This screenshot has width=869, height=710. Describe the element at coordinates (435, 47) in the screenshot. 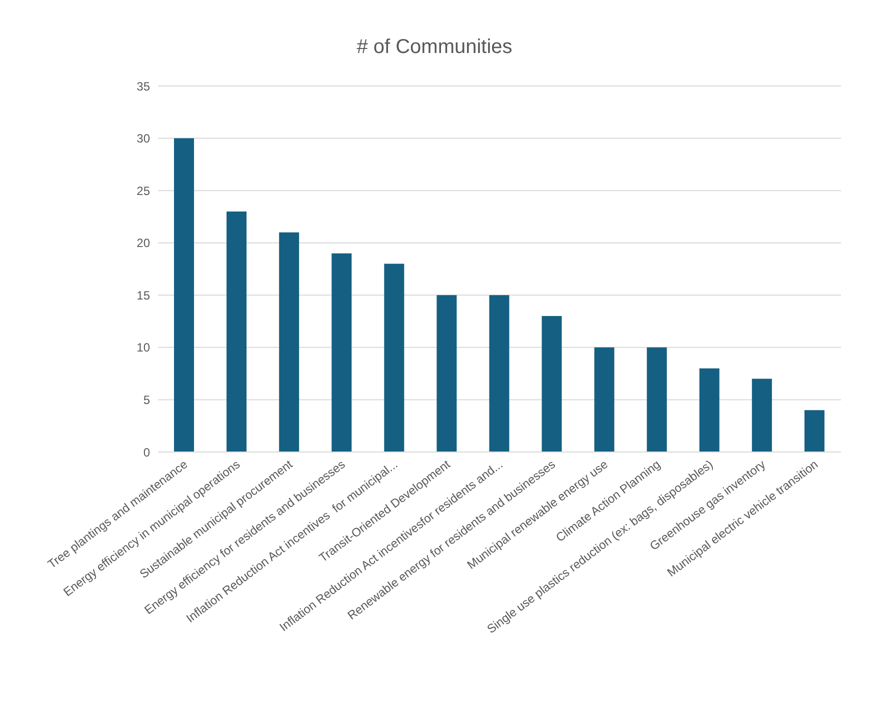

I see `chart-title: # of Communities` at that location.